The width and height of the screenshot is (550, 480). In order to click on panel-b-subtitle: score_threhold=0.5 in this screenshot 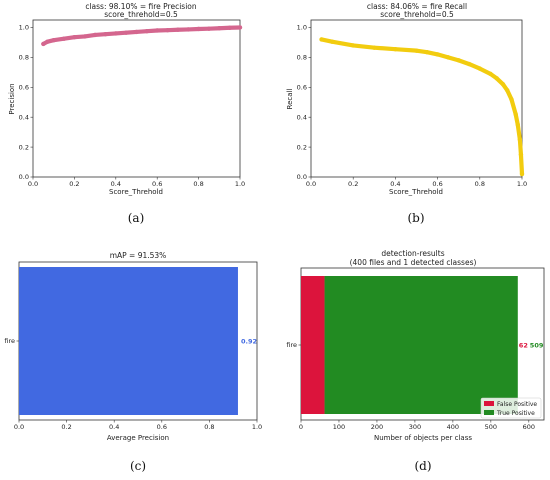, I will do `click(417, 14)`.